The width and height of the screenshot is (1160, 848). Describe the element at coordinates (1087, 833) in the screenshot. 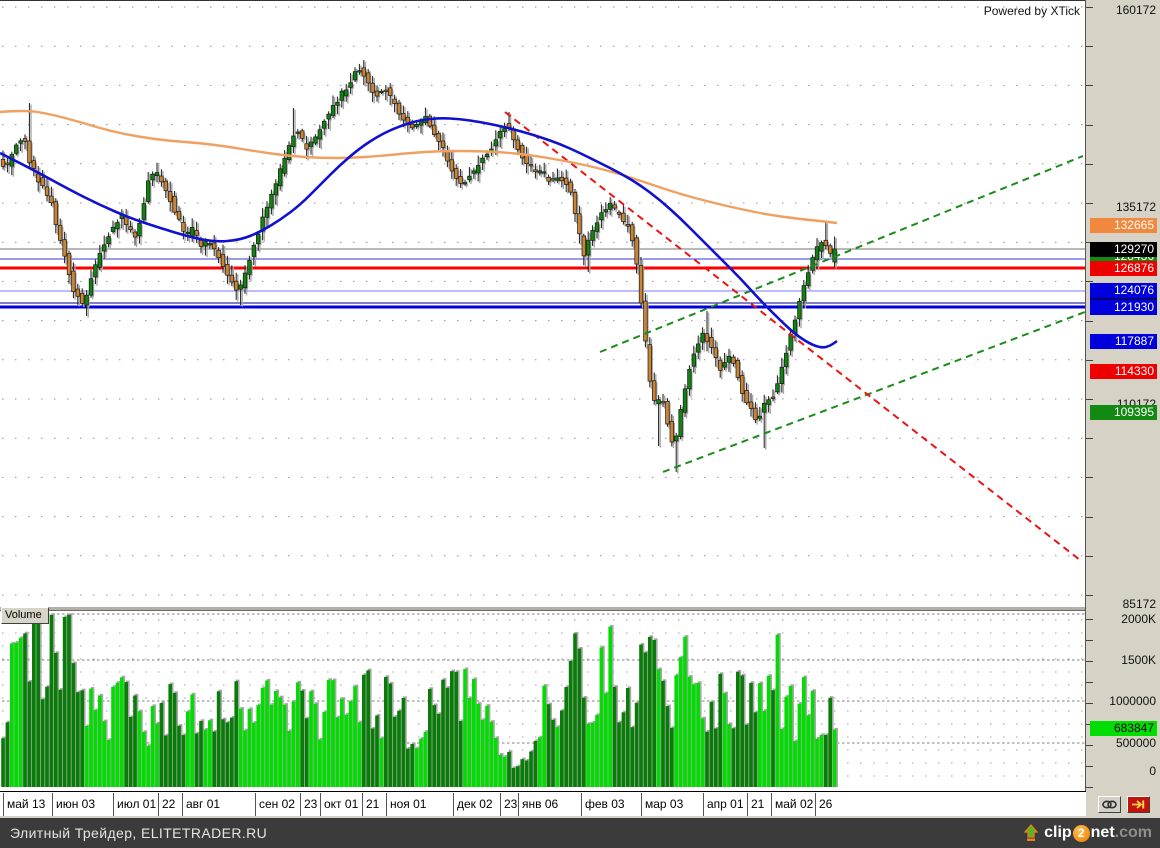

I see `clip2net-logo: clip 2 net .com` at that location.